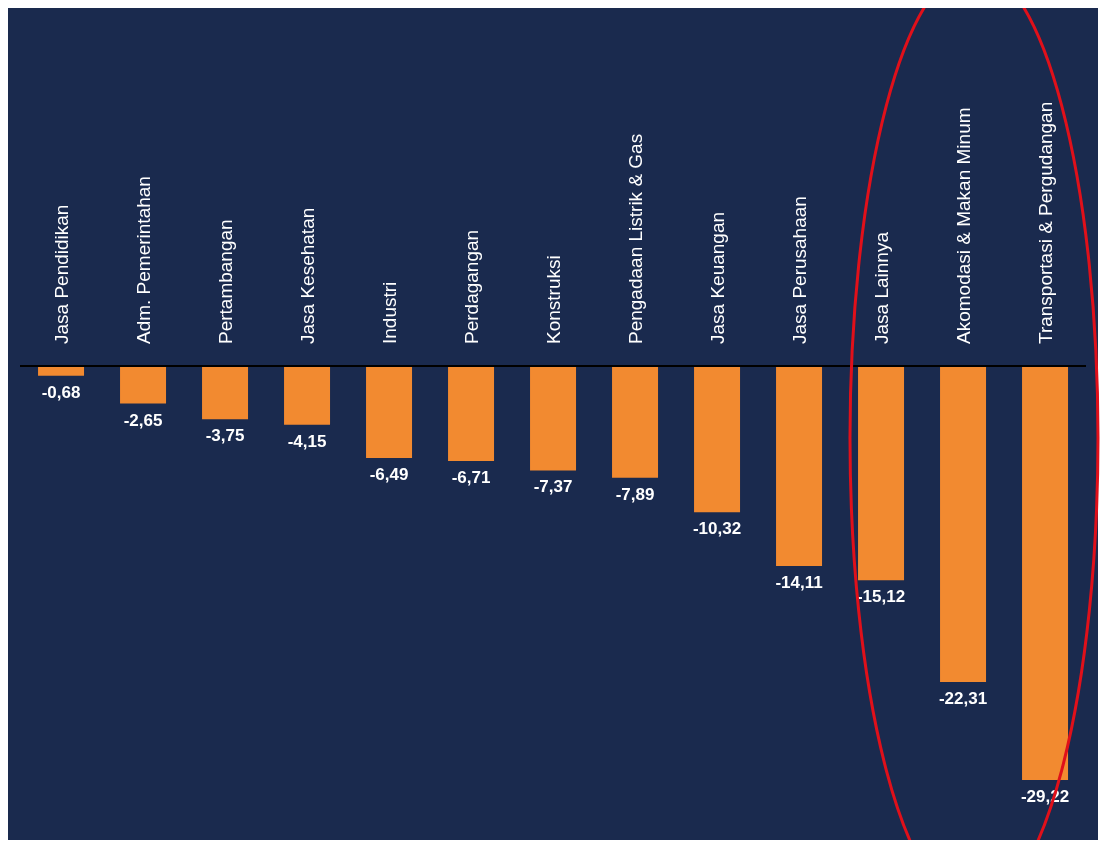 This screenshot has height=848, width=1106. I want to click on x-tick-label: Industri, so click(389, 312).